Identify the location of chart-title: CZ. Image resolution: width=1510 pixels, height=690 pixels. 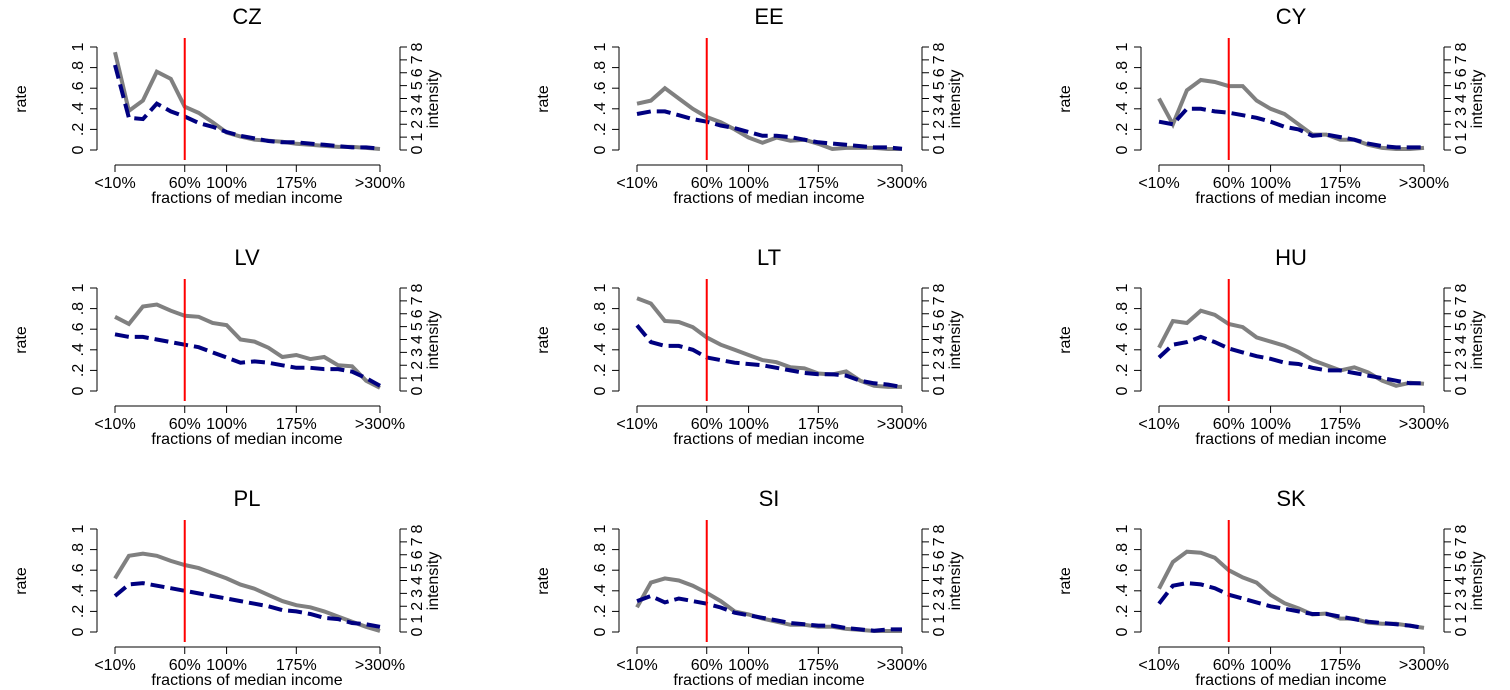
(246, 16).